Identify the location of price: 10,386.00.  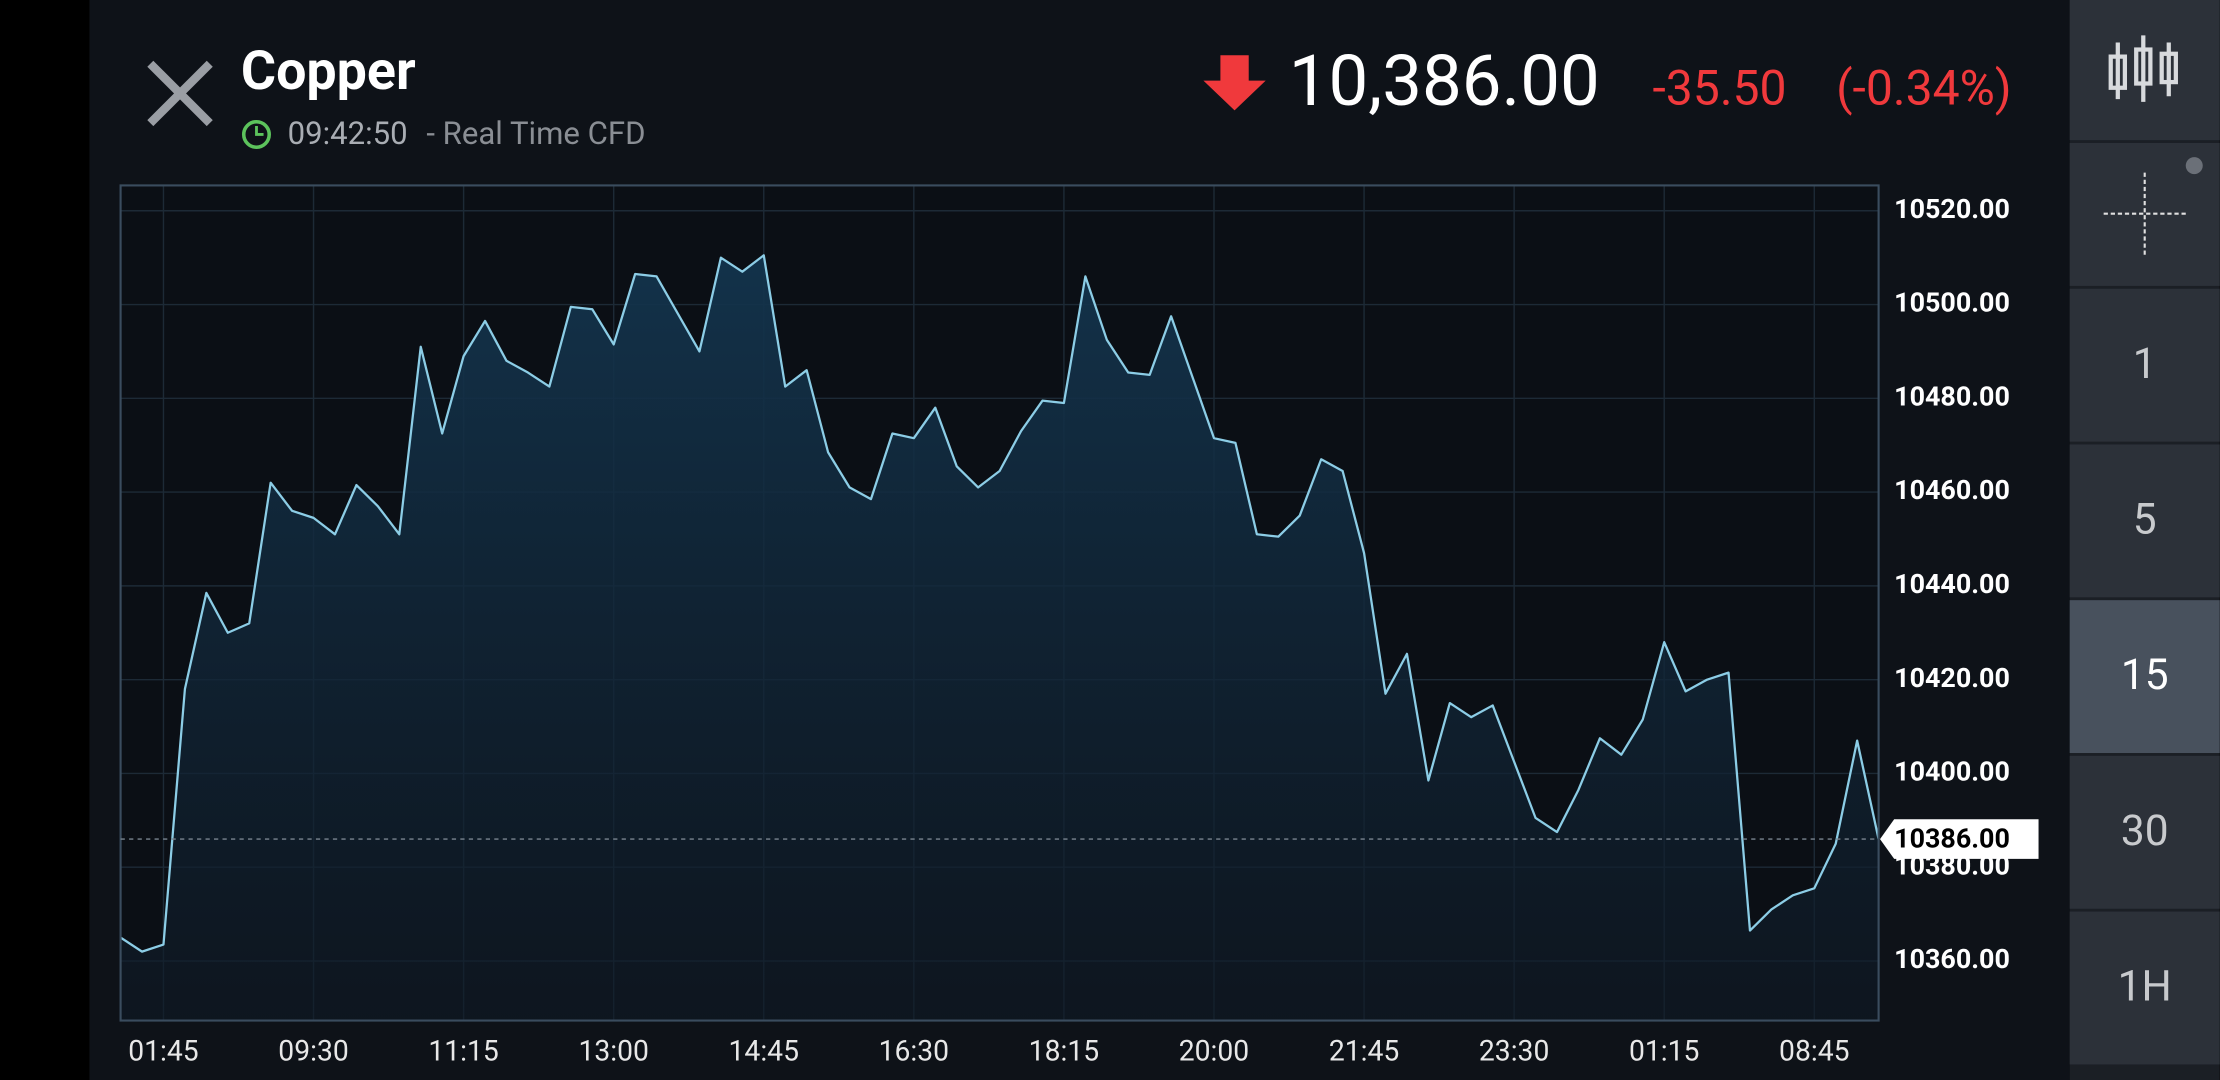
(1444, 81).